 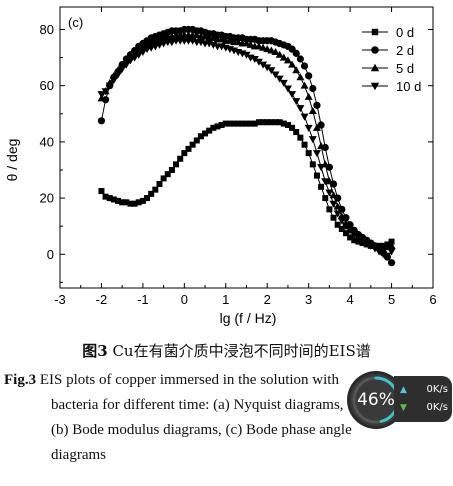 I want to click on network-speed-widget: 46% ▲ 0K/s ▼ 0K/s, so click(x=401, y=401).